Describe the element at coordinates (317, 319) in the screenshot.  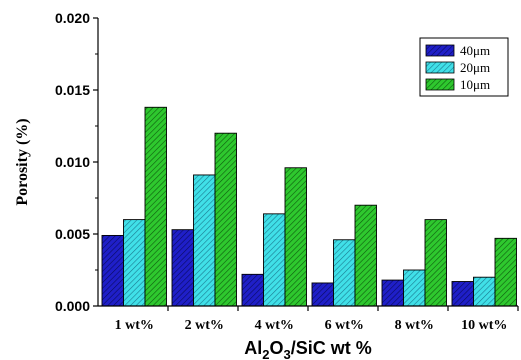
I see `x-ticks-group: 1 wt% 2 wt% 4 wt% 6 wt% 8 wt% 10 wt%` at that location.